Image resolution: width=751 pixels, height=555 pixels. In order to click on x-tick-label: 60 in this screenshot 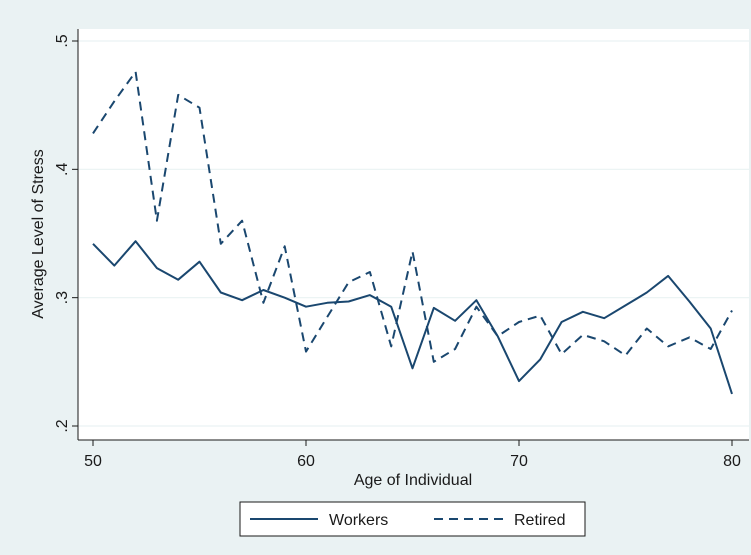, I will do `click(306, 461)`.